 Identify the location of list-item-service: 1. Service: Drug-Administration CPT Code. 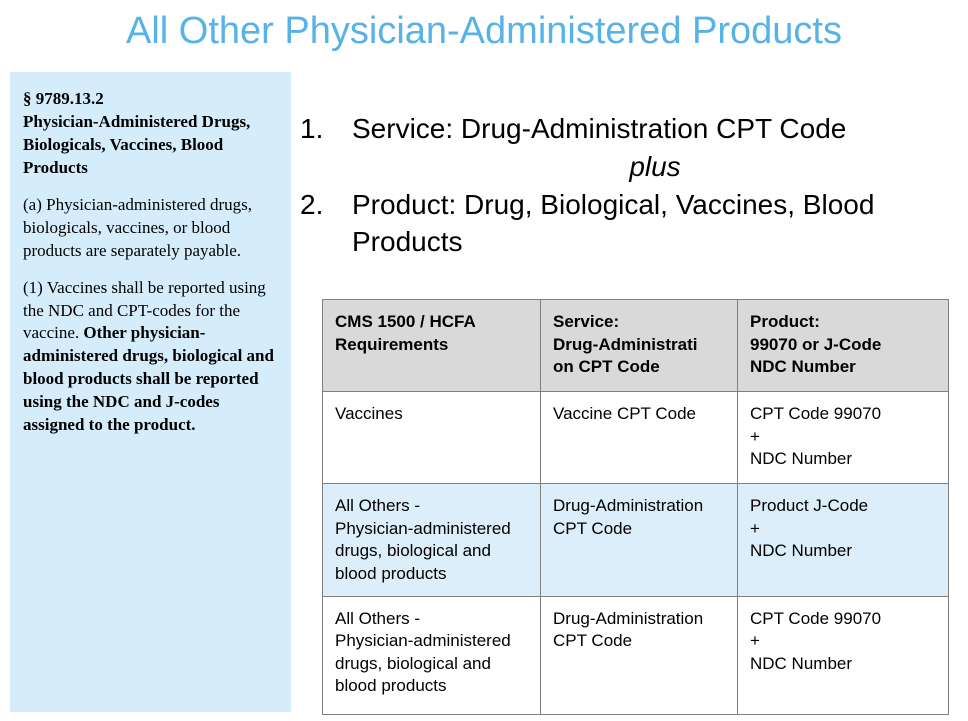
(629, 129).